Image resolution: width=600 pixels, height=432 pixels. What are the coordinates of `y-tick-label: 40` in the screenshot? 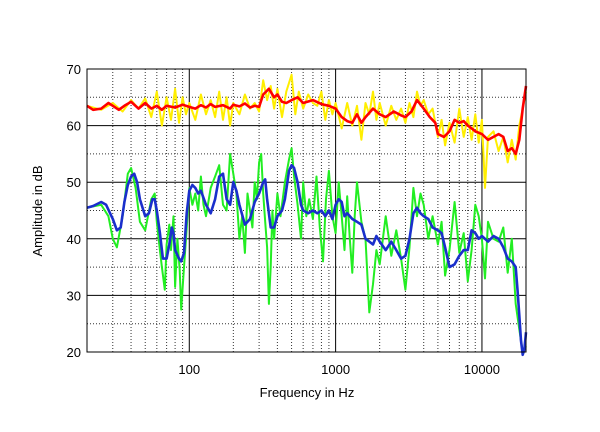 It's located at (74, 239).